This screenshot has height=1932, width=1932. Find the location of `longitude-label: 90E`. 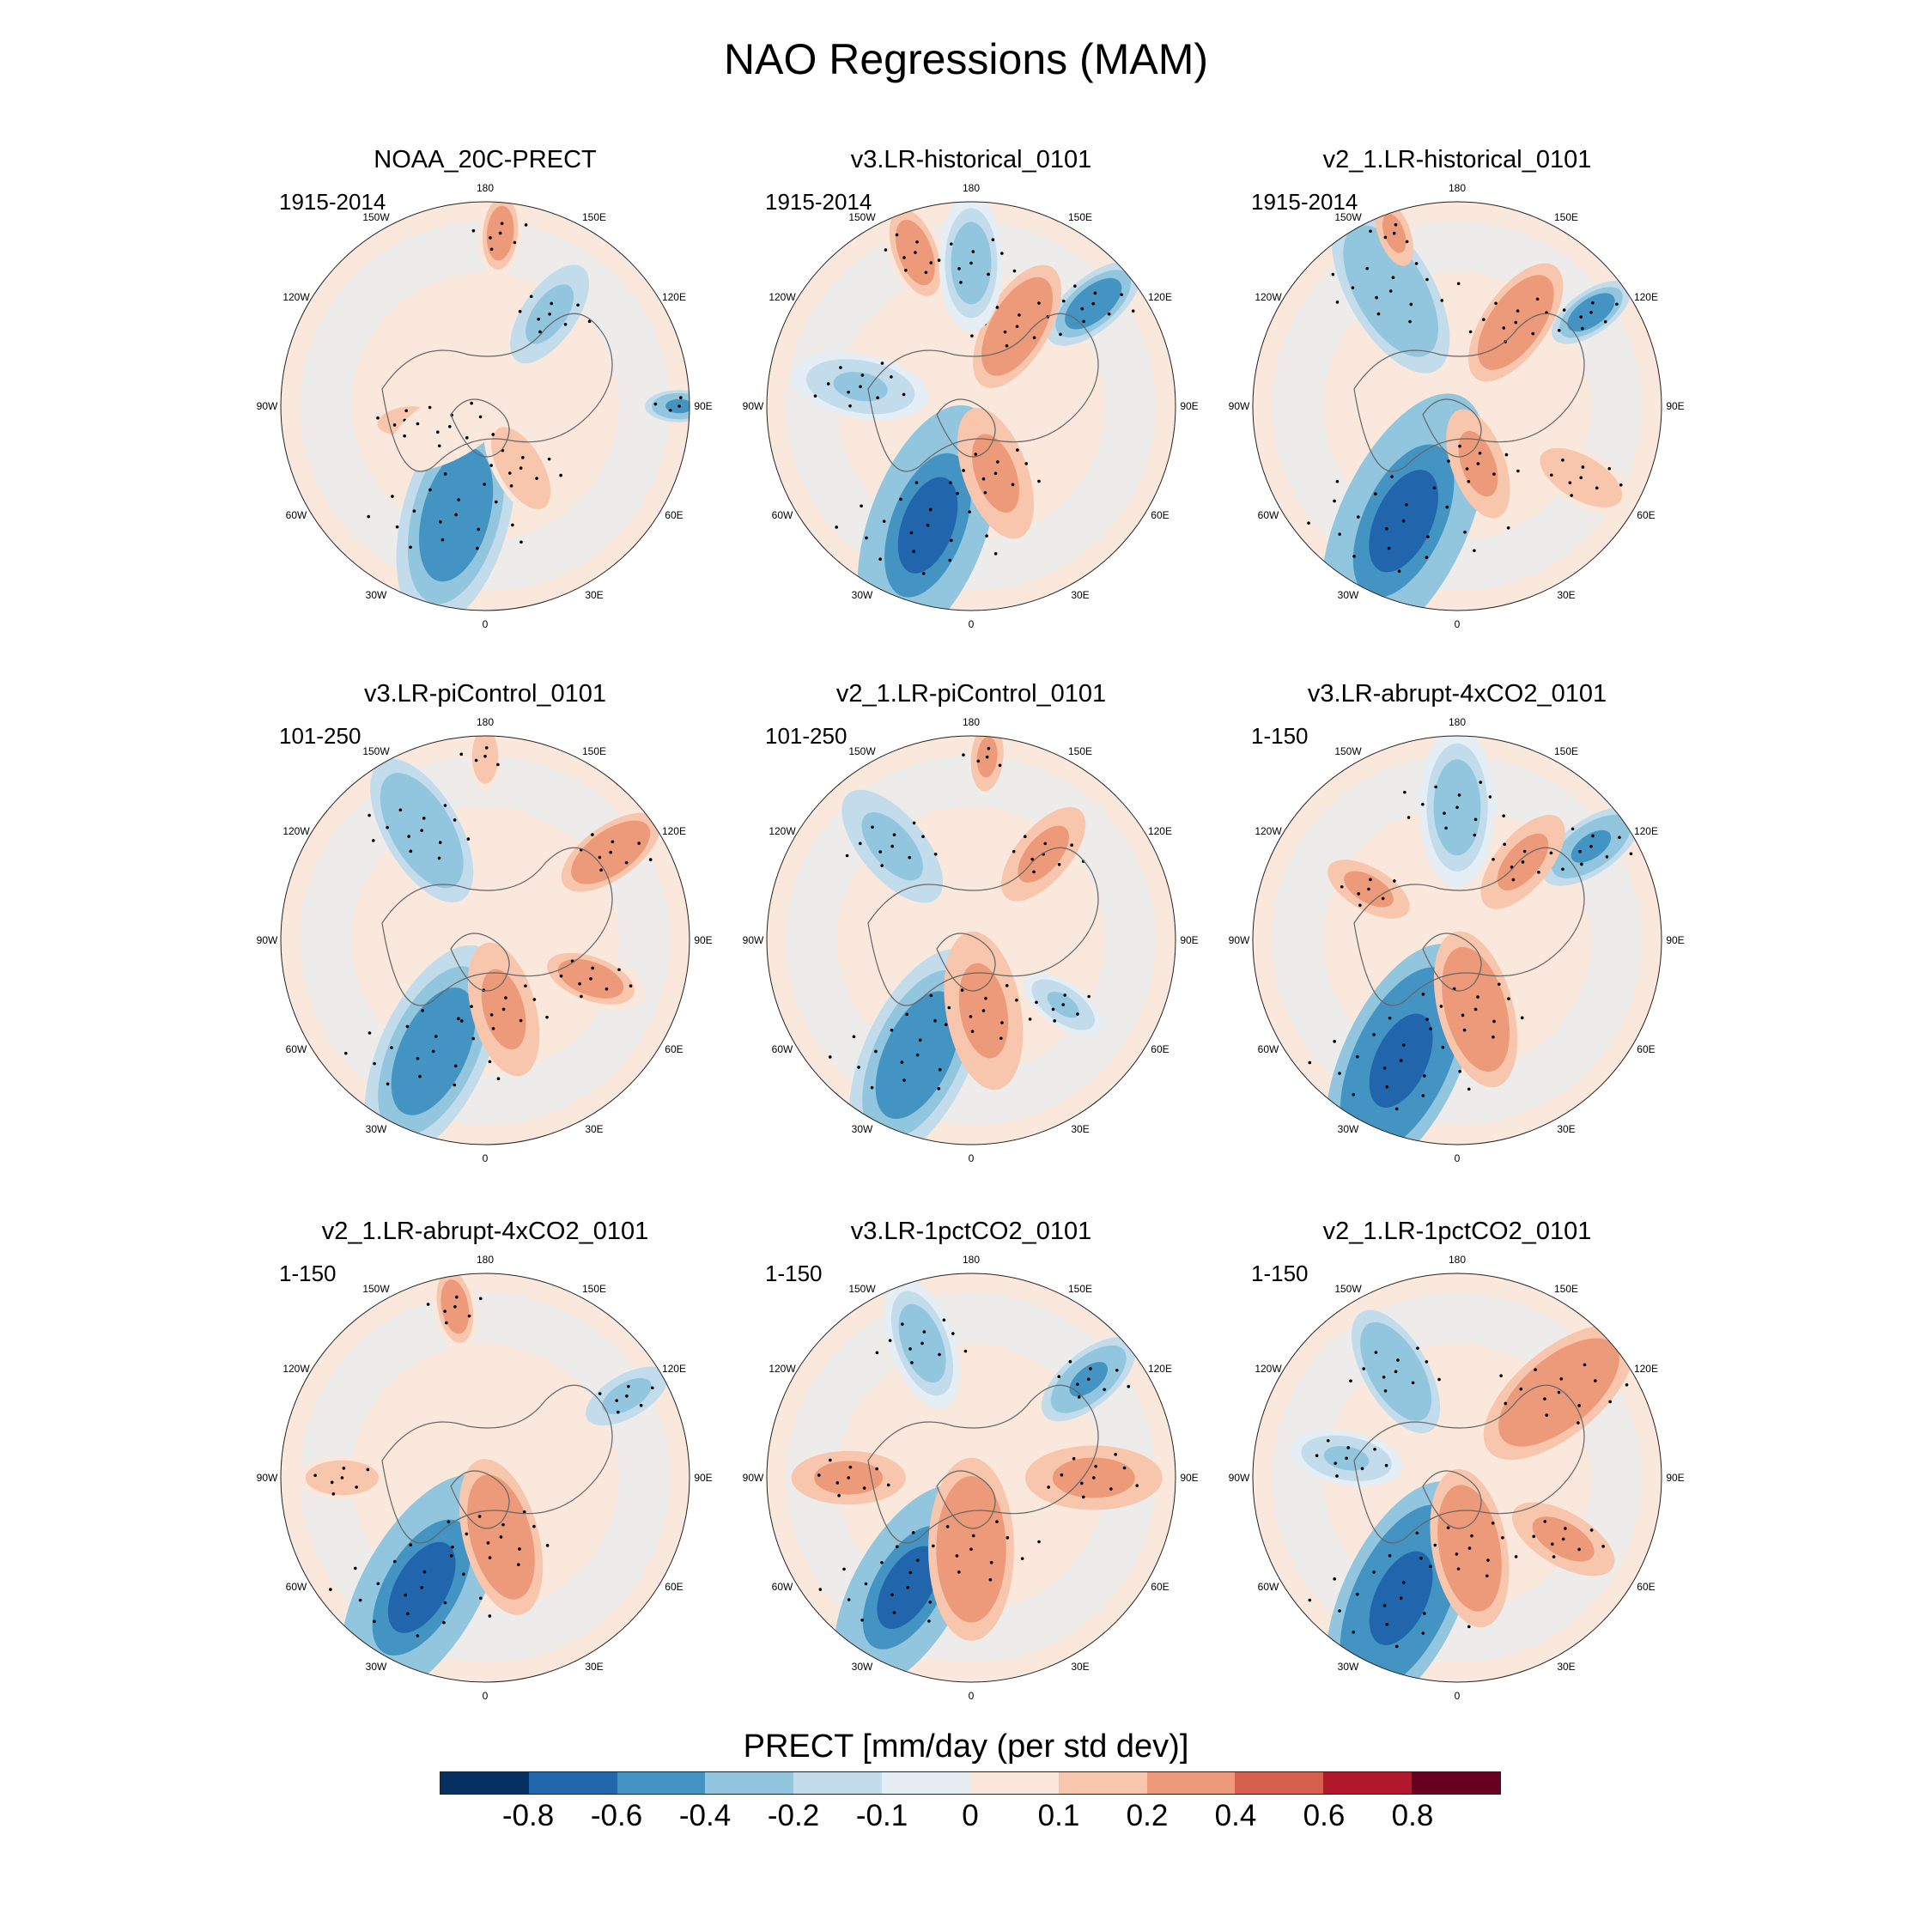

longitude-label: 90E is located at coordinates (1189, 406).